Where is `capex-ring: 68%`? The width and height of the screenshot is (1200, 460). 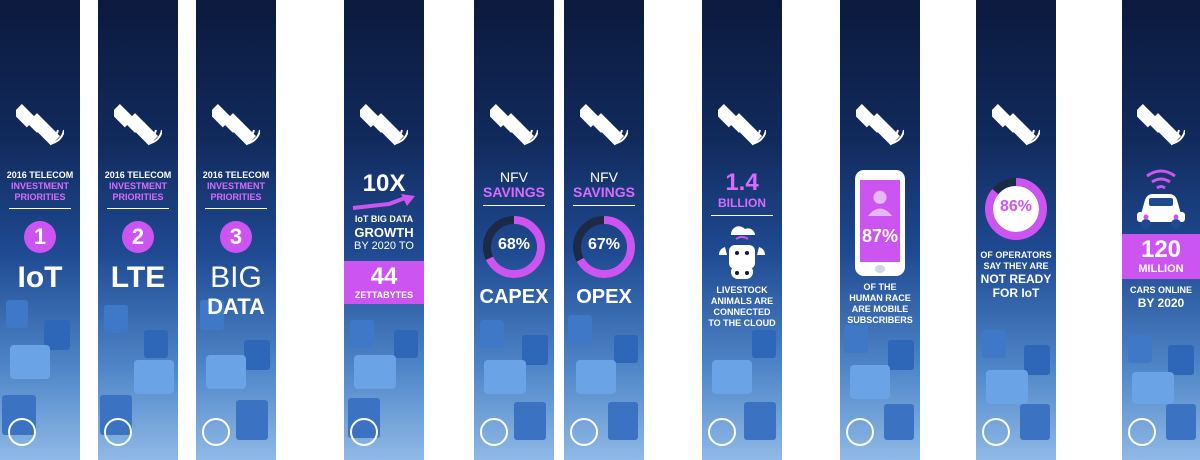
capex-ring: 68% is located at coordinates (514, 247).